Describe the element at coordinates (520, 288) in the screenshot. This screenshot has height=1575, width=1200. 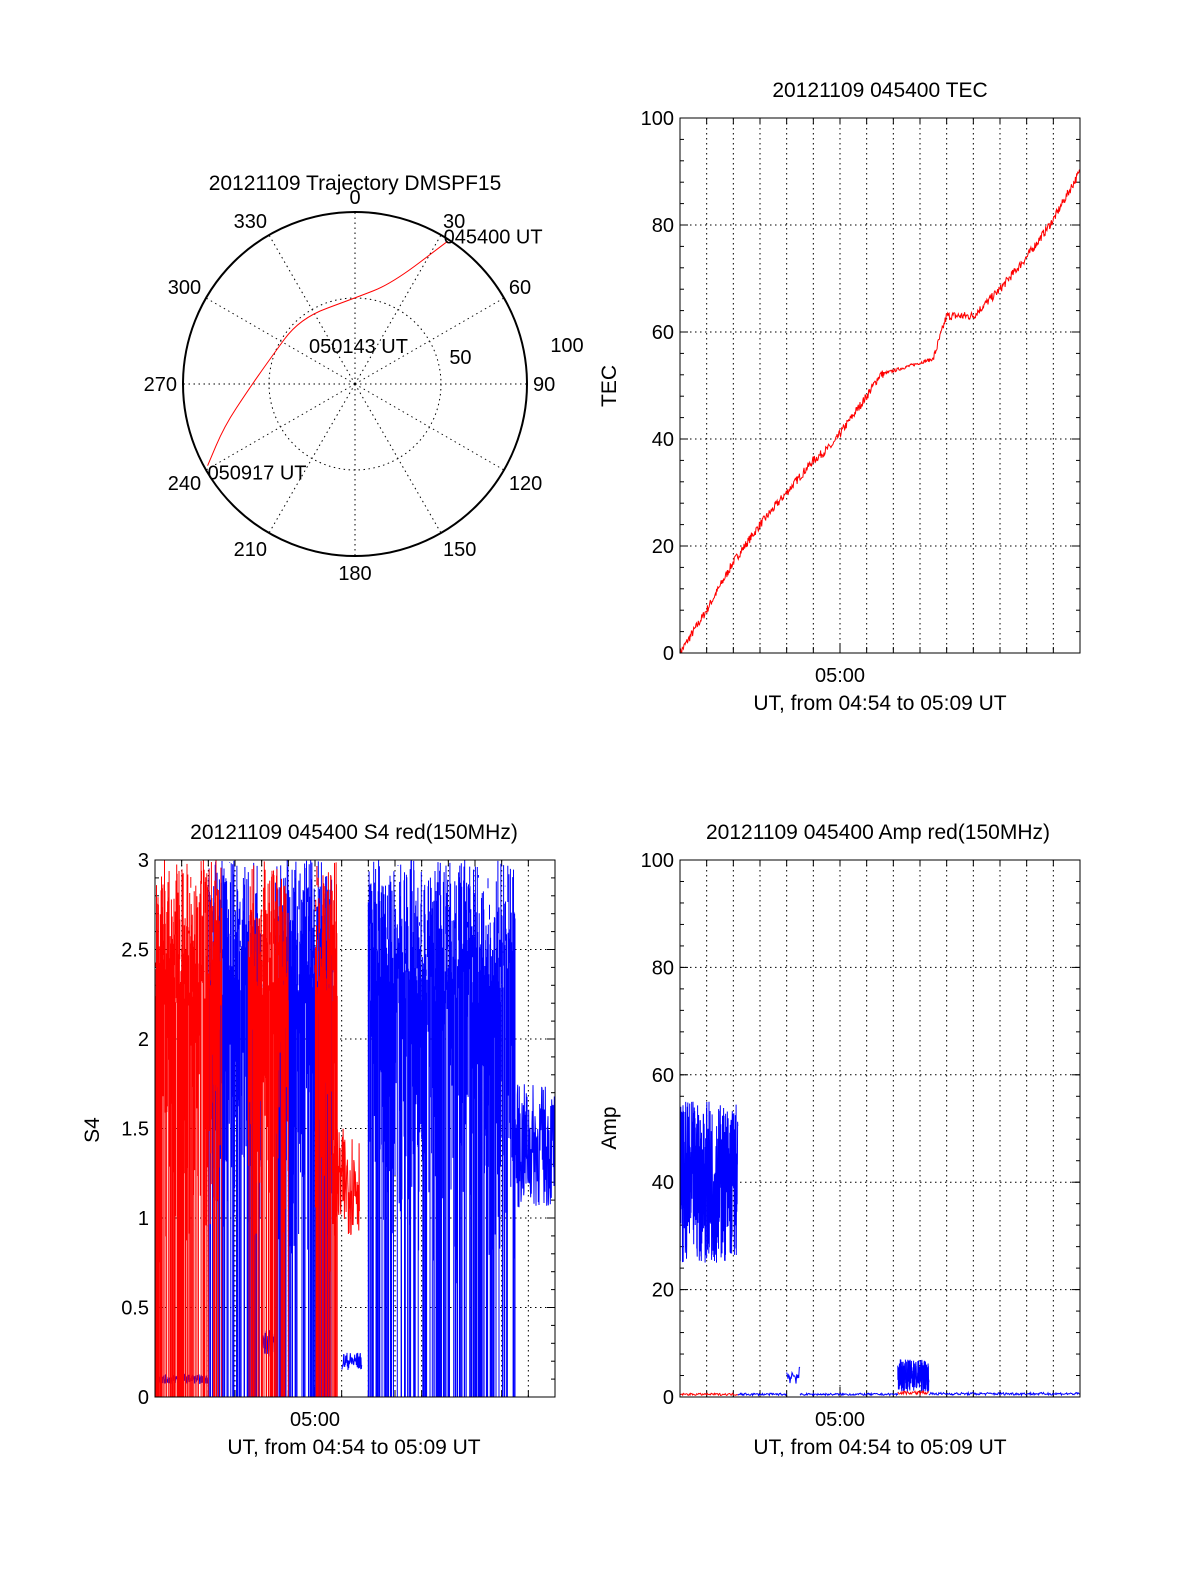
I see `polar-azimuth-label: 60` at that location.